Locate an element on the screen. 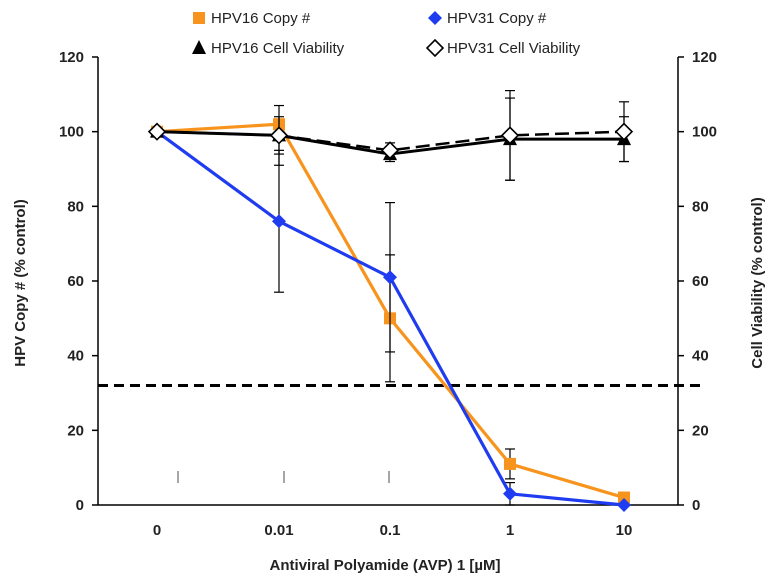  series-hpv31-cell-viability is located at coordinates (390, 136).